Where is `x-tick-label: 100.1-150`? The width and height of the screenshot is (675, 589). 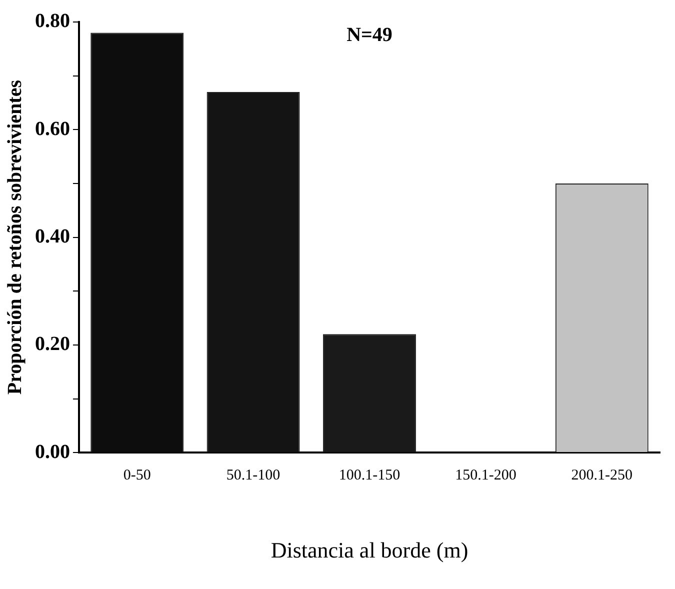 x-tick-label: 100.1-150 is located at coordinates (369, 476).